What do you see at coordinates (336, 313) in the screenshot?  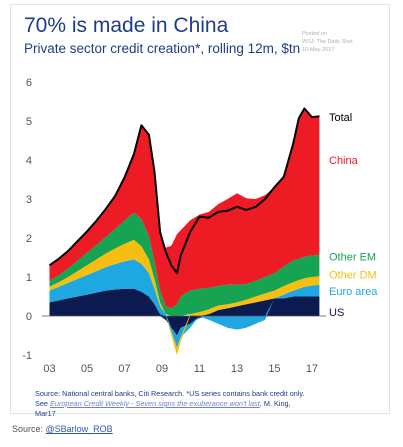 I see `series-label-us: US` at bounding box center [336, 313].